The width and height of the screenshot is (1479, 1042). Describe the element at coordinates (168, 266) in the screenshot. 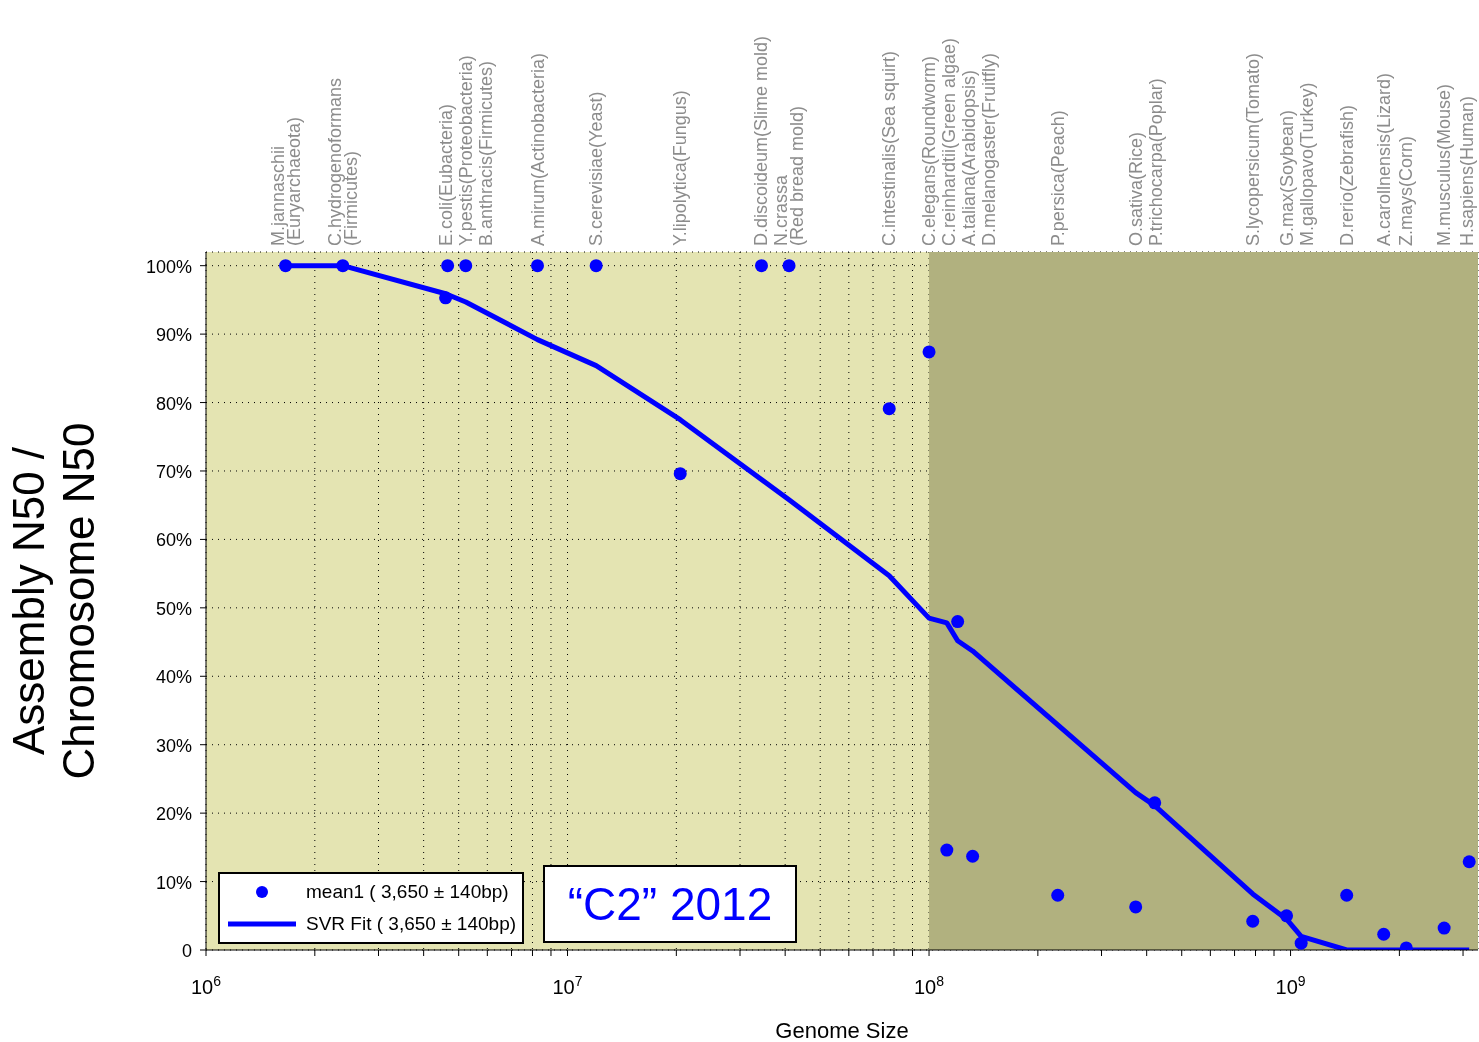

I see `y-tick-label: 100%` at that location.